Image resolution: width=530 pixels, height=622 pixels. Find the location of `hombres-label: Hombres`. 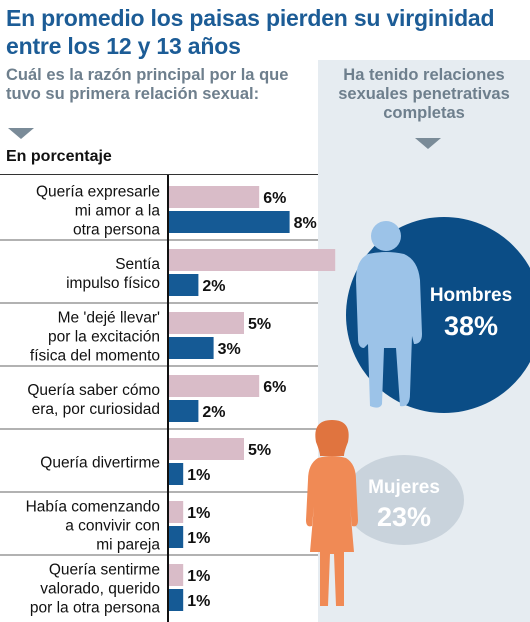

hombres-label: Hombres is located at coordinates (471, 295).